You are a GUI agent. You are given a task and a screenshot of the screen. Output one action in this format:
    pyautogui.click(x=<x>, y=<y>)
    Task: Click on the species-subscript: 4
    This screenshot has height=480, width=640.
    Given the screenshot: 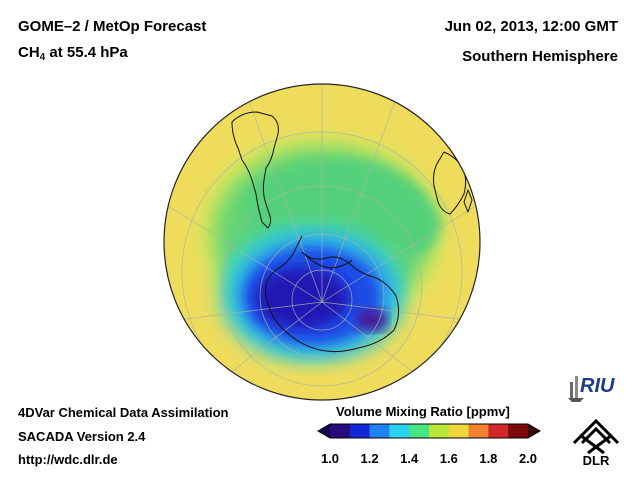 What is the action you would take?
    pyautogui.click(x=42, y=57)
    